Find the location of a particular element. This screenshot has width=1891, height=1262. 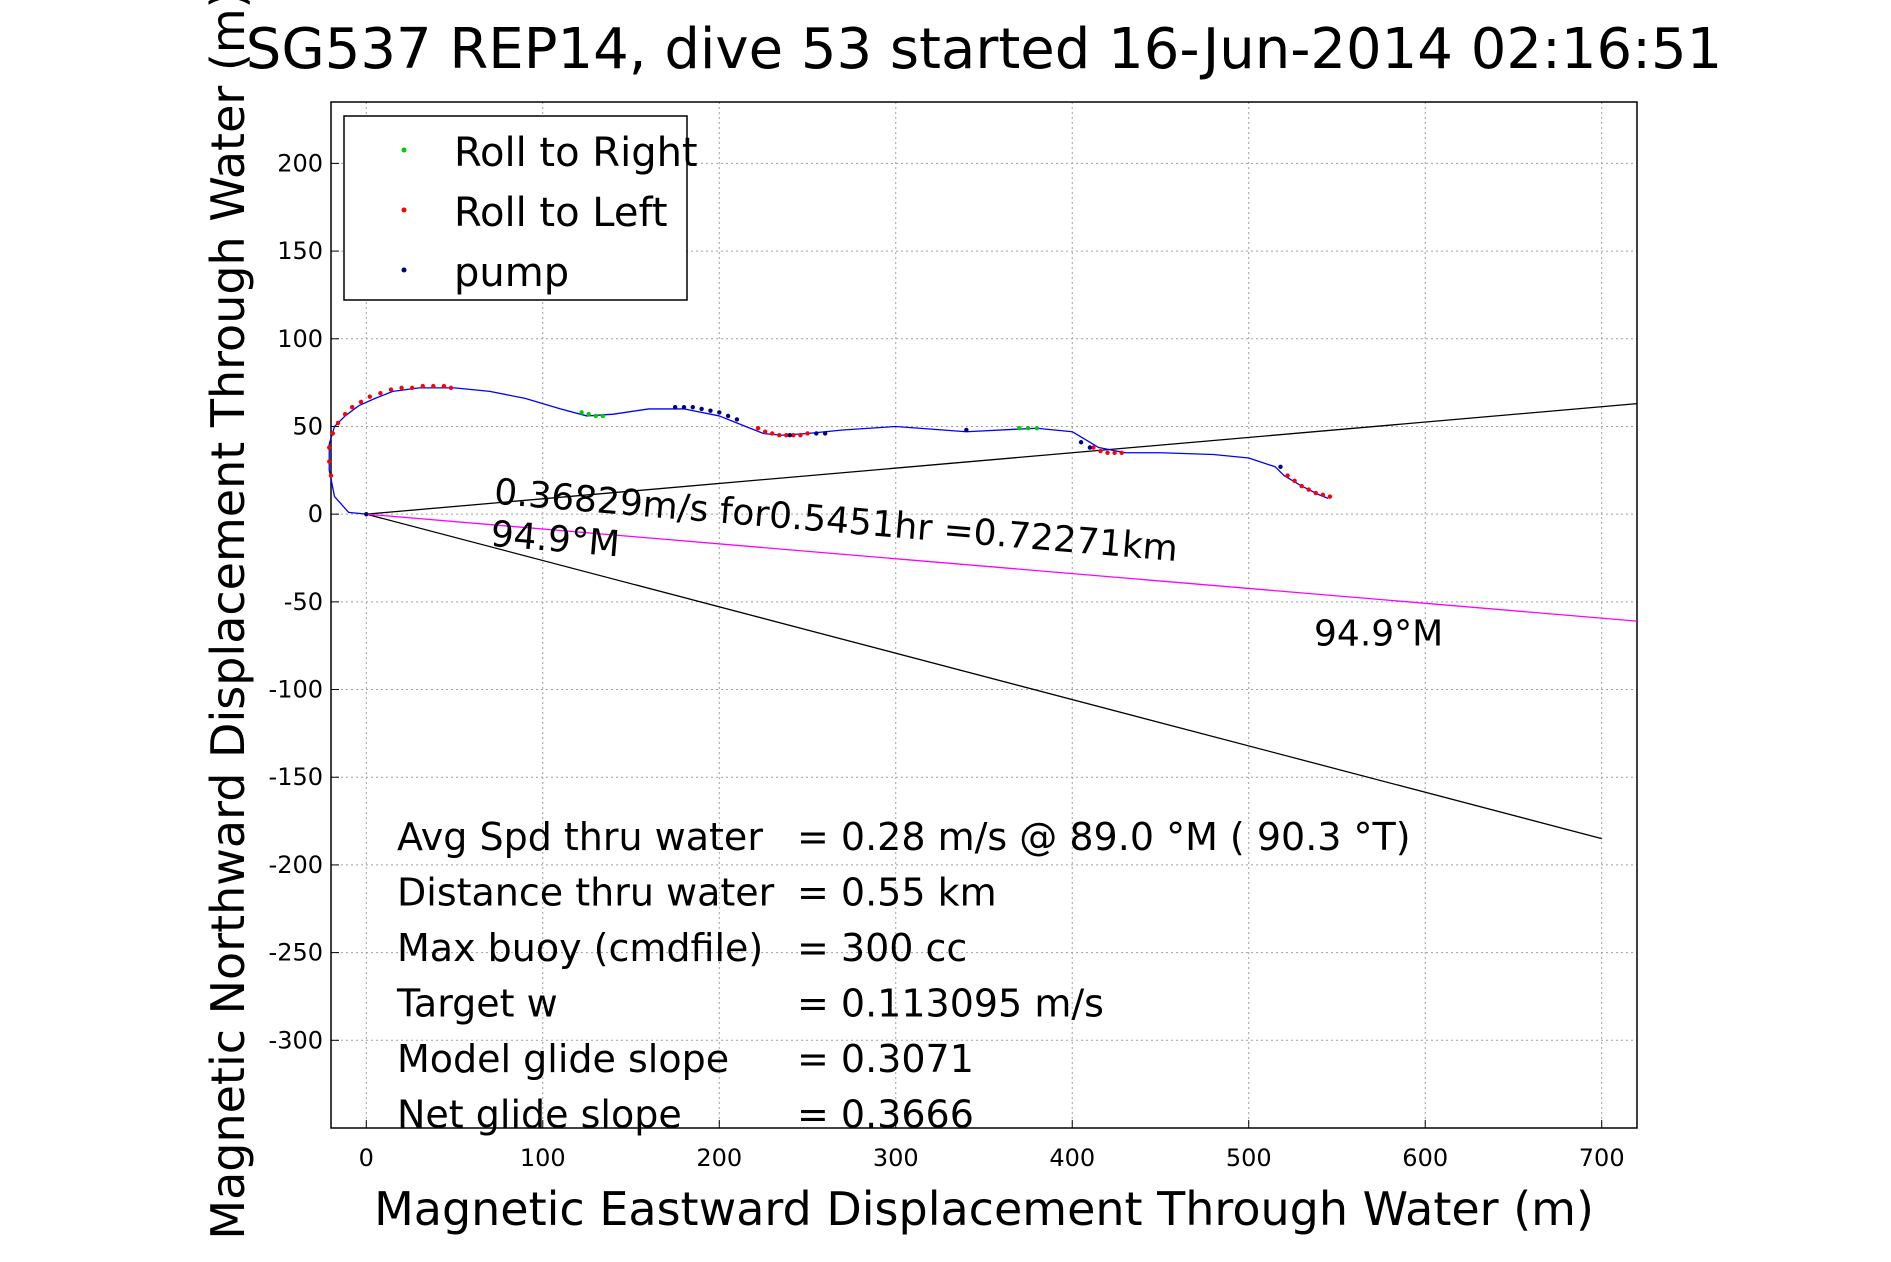

y-tick-label: 100 is located at coordinates (300, 339).